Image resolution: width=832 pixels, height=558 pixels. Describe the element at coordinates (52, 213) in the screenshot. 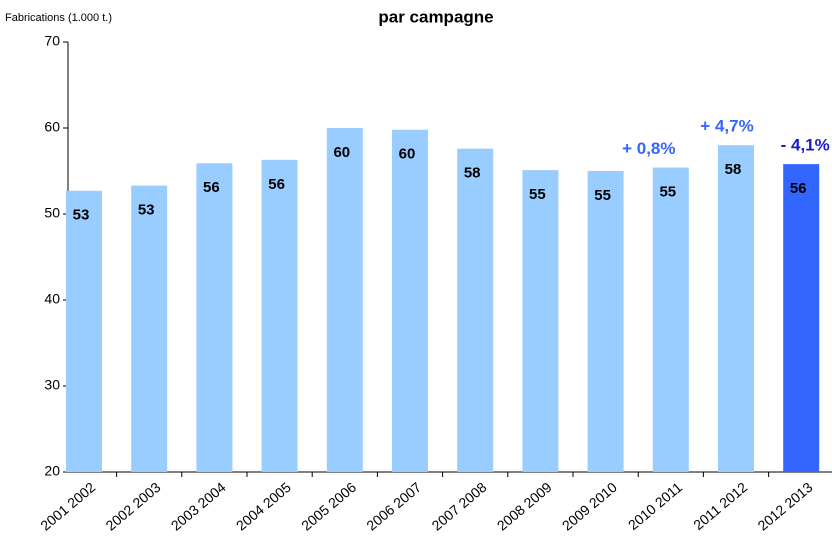

I see `y-tick-label: 50` at that location.